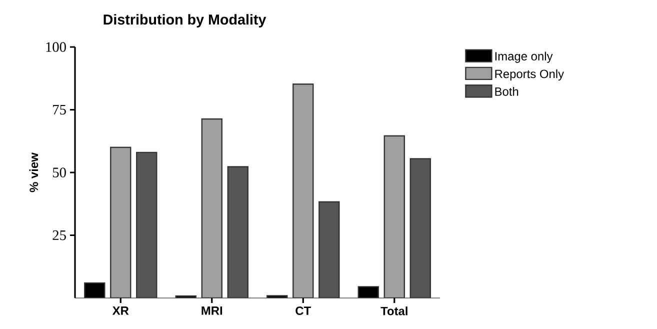 The width and height of the screenshot is (657, 329). Describe the element at coordinates (59, 109) in the screenshot. I see `y-tick-label: 75` at that location.